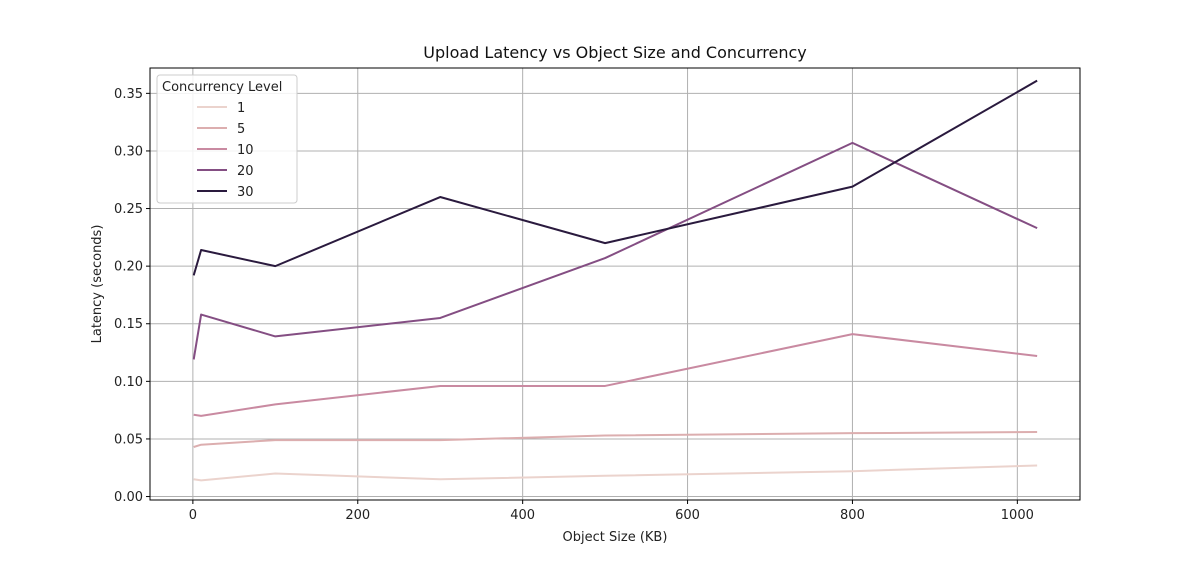 The width and height of the screenshot is (1200, 563). I want to click on y-tick-label: 0.15, so click(128, 324).